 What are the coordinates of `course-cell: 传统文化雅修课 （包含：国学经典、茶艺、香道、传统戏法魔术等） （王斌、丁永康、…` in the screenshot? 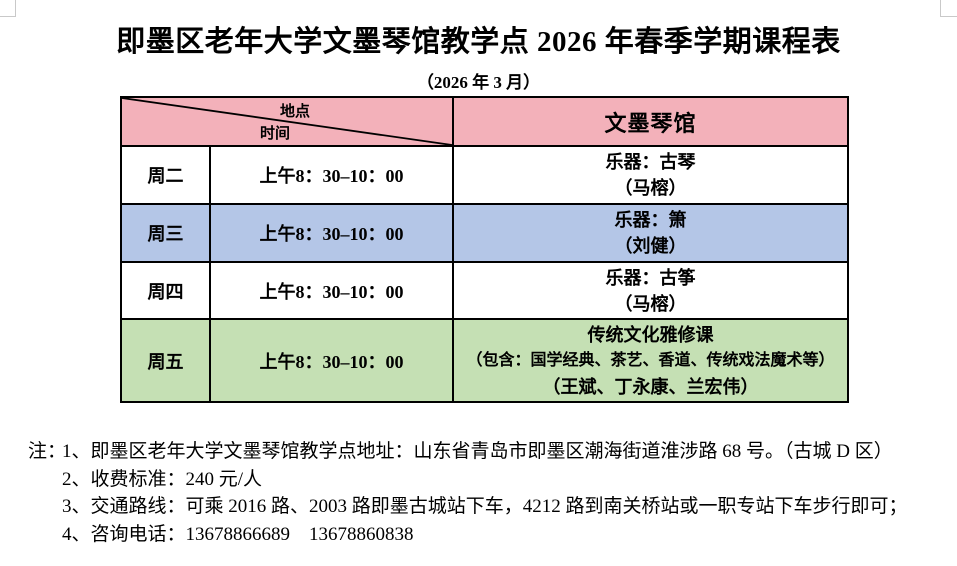 It's located at (650, 360).